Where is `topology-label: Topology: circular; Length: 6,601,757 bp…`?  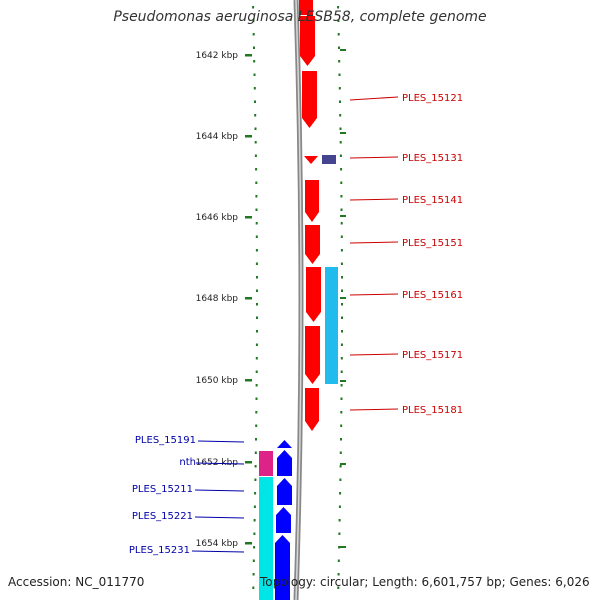
topology-label: Topology: circular; Length: 6,601,757 bp… is located at coordinates (425, 582).